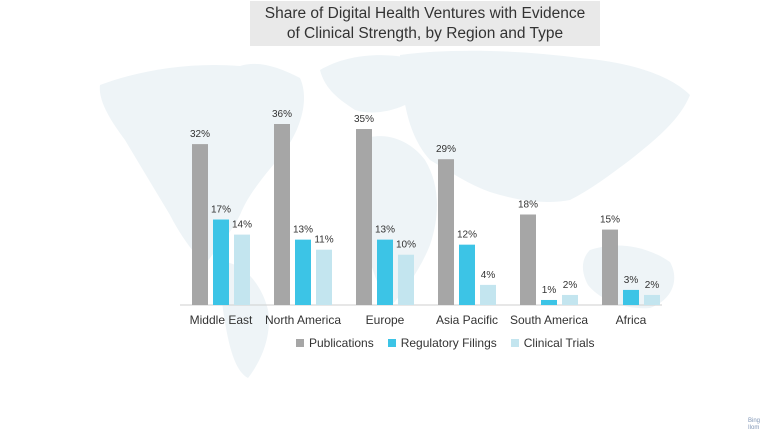 The image size is (768, 445). What do you see at coordinates (200, 224) in the screenshot?
I see `bar-middle-east-publications` at bounding box center [200, 224].